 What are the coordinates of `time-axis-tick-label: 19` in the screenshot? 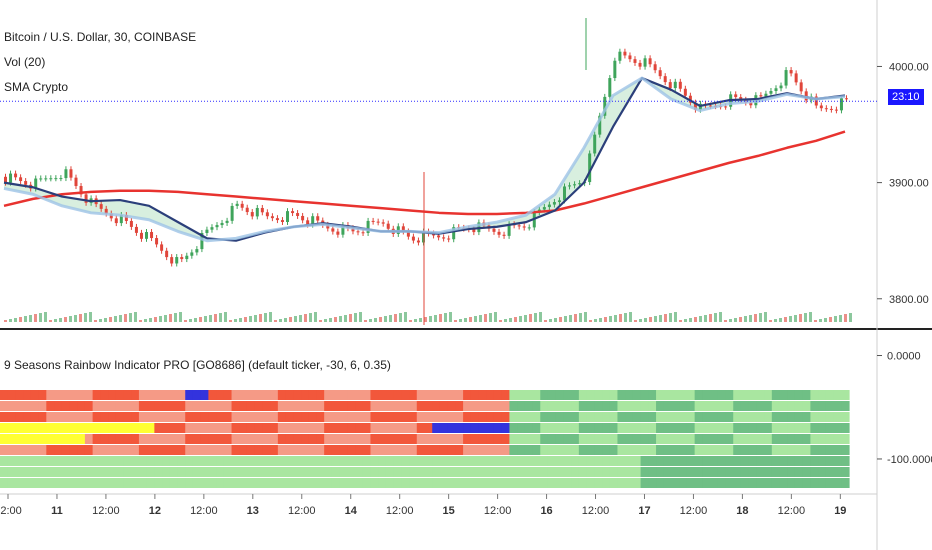 It's located at (840, 511).